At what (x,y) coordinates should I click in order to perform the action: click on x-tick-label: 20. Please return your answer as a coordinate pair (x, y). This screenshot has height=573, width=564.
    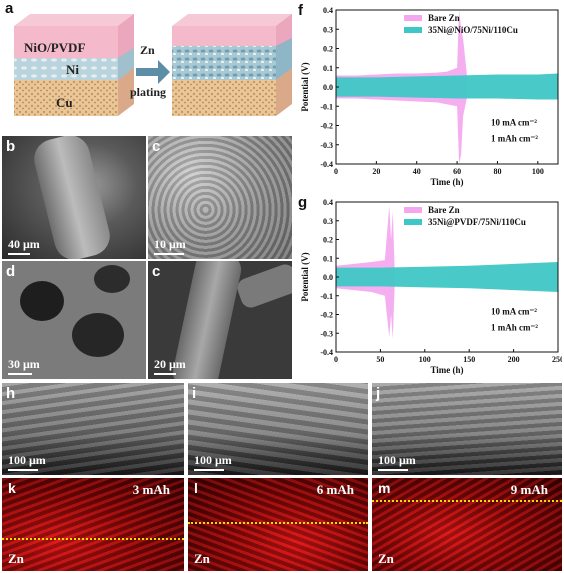
    Looking at the image, I should click on (376, 171).